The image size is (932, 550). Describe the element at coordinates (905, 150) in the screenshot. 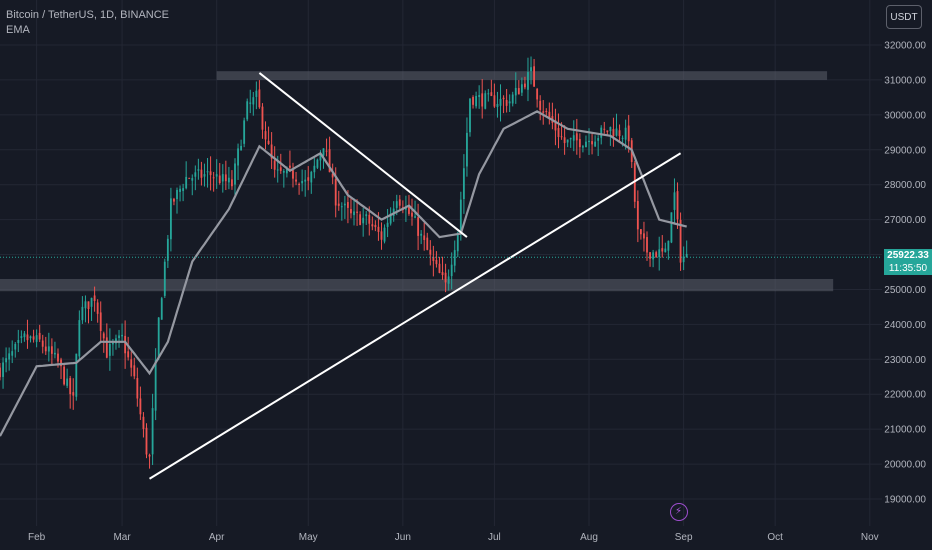

I see `price-tick-label: 29000.00` at that location.